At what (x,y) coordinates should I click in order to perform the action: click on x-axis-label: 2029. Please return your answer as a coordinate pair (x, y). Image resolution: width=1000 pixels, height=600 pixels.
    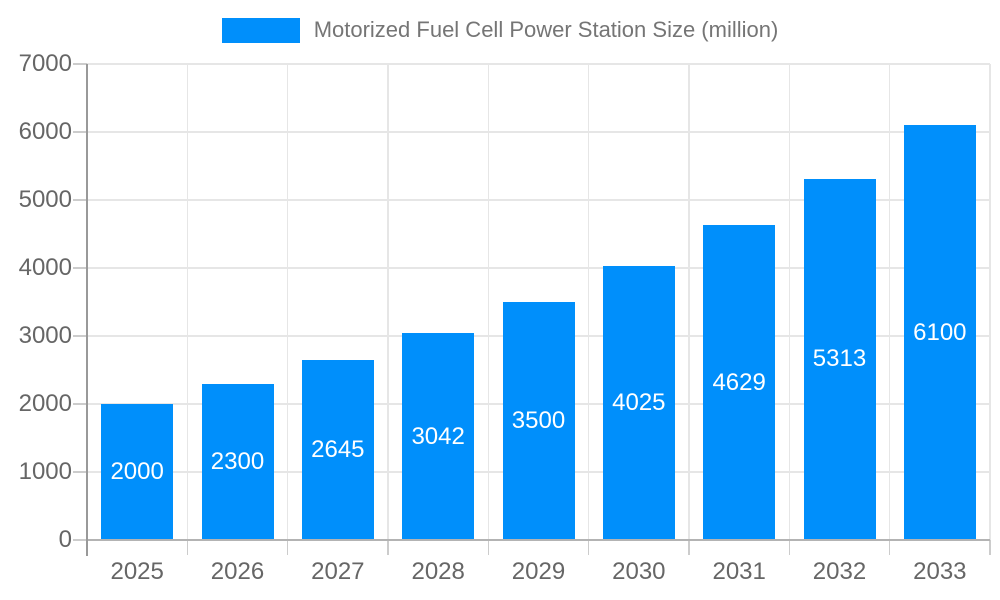
    Looking at the image, I should click on (538, 571).